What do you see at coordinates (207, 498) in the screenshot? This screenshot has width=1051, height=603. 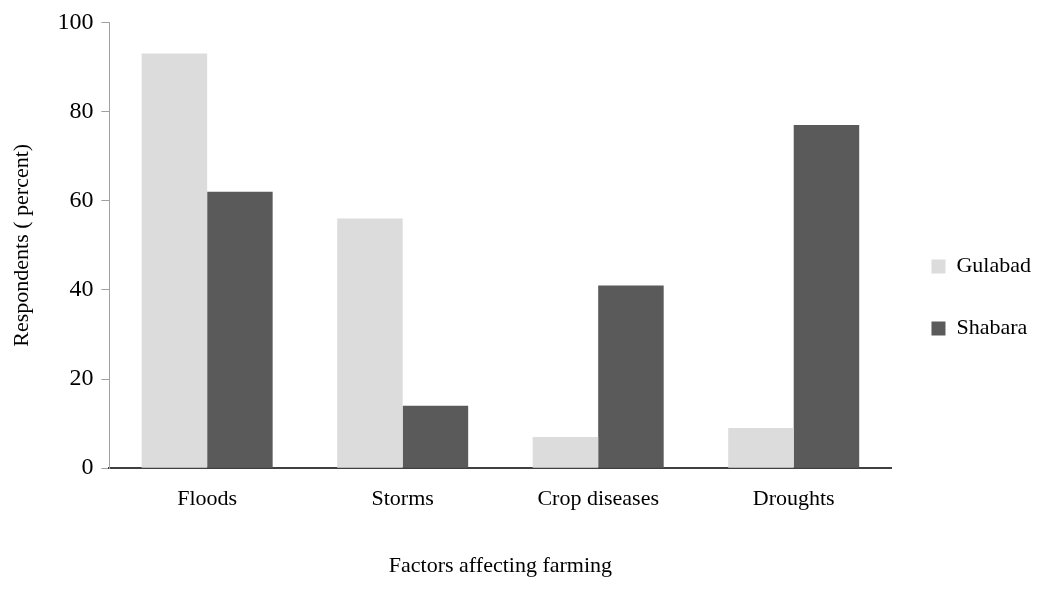 I see `x-tick-label: Floods` at bounding box center [207, 498].